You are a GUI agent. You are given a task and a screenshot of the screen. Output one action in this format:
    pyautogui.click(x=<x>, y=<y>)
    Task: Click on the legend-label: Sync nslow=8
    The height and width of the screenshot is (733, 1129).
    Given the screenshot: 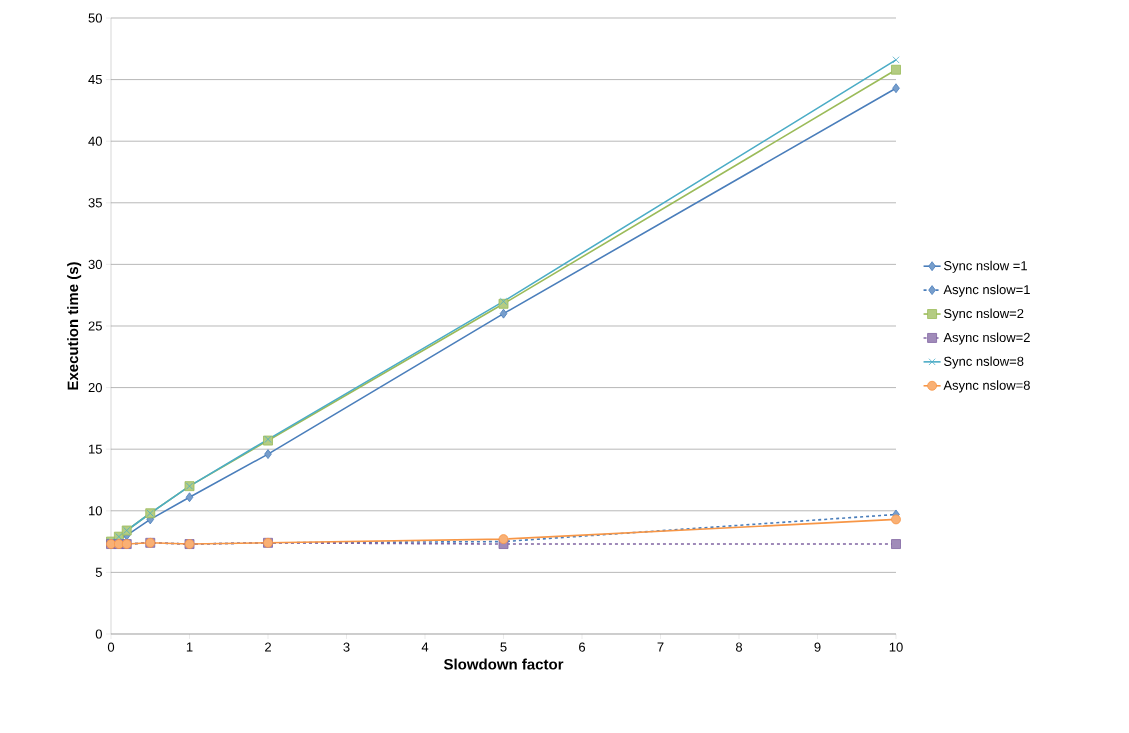 What is the action you would take?
    pyautogui.click(x=984, y=362)
    